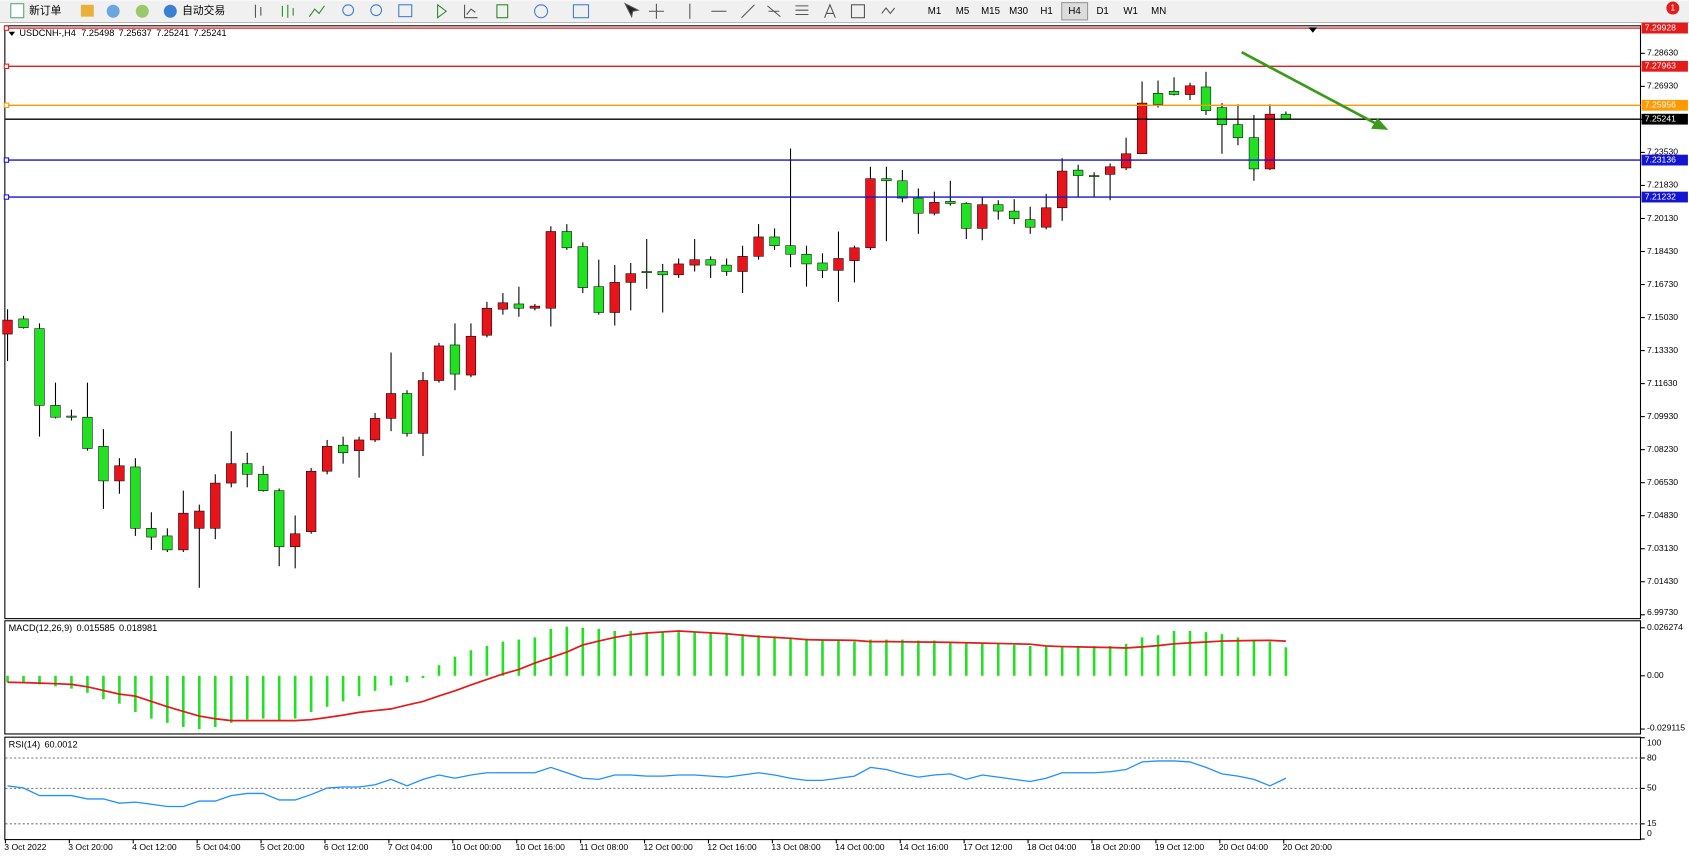 This screenshot has height=860, width=1689. I want to click on timeframe-label: W1, so click(1130, 11).